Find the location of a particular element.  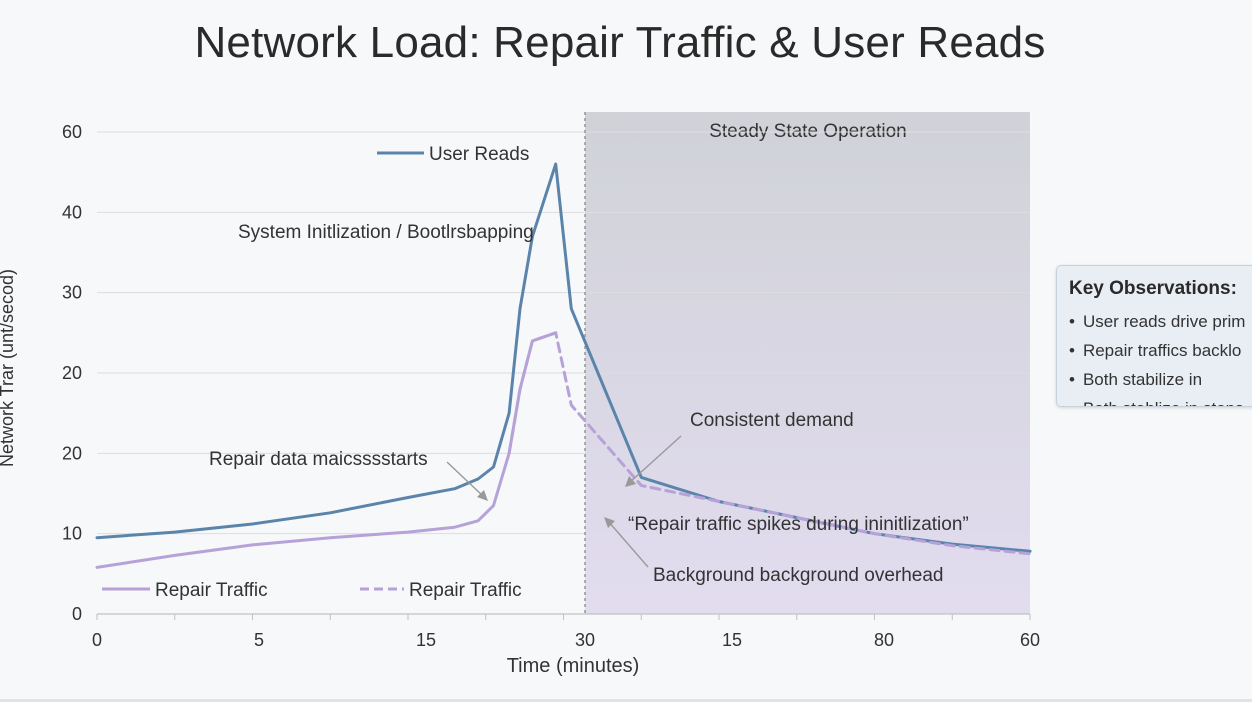

annotation-consistent-demand: Consistent demand is located at coordinates (772, 420).